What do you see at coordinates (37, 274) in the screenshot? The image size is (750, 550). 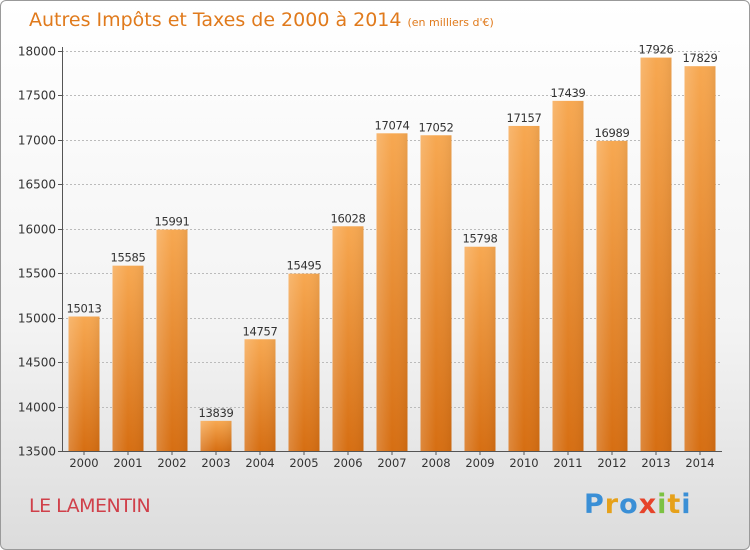 I see `y-tick-label: 15500` at bounding box center [37, 274].